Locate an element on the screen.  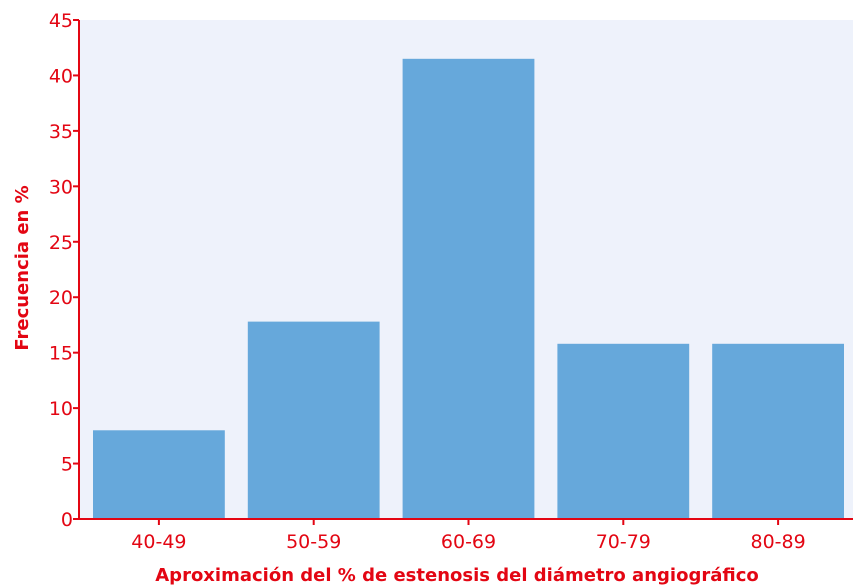
y-tick-label: 15 is located at coordinates (61, 354).